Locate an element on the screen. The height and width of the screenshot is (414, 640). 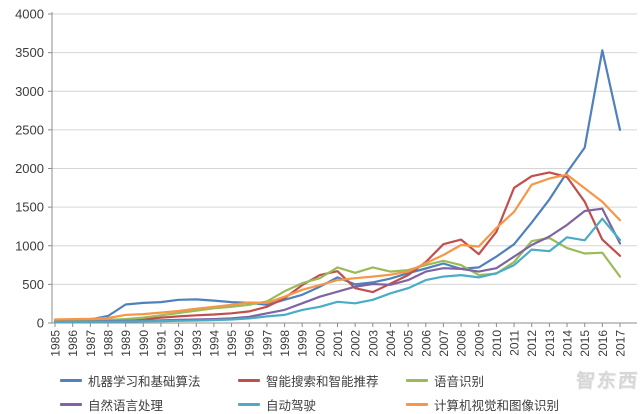
x-axis-label: 1988 is located at coordinates (108, 343).